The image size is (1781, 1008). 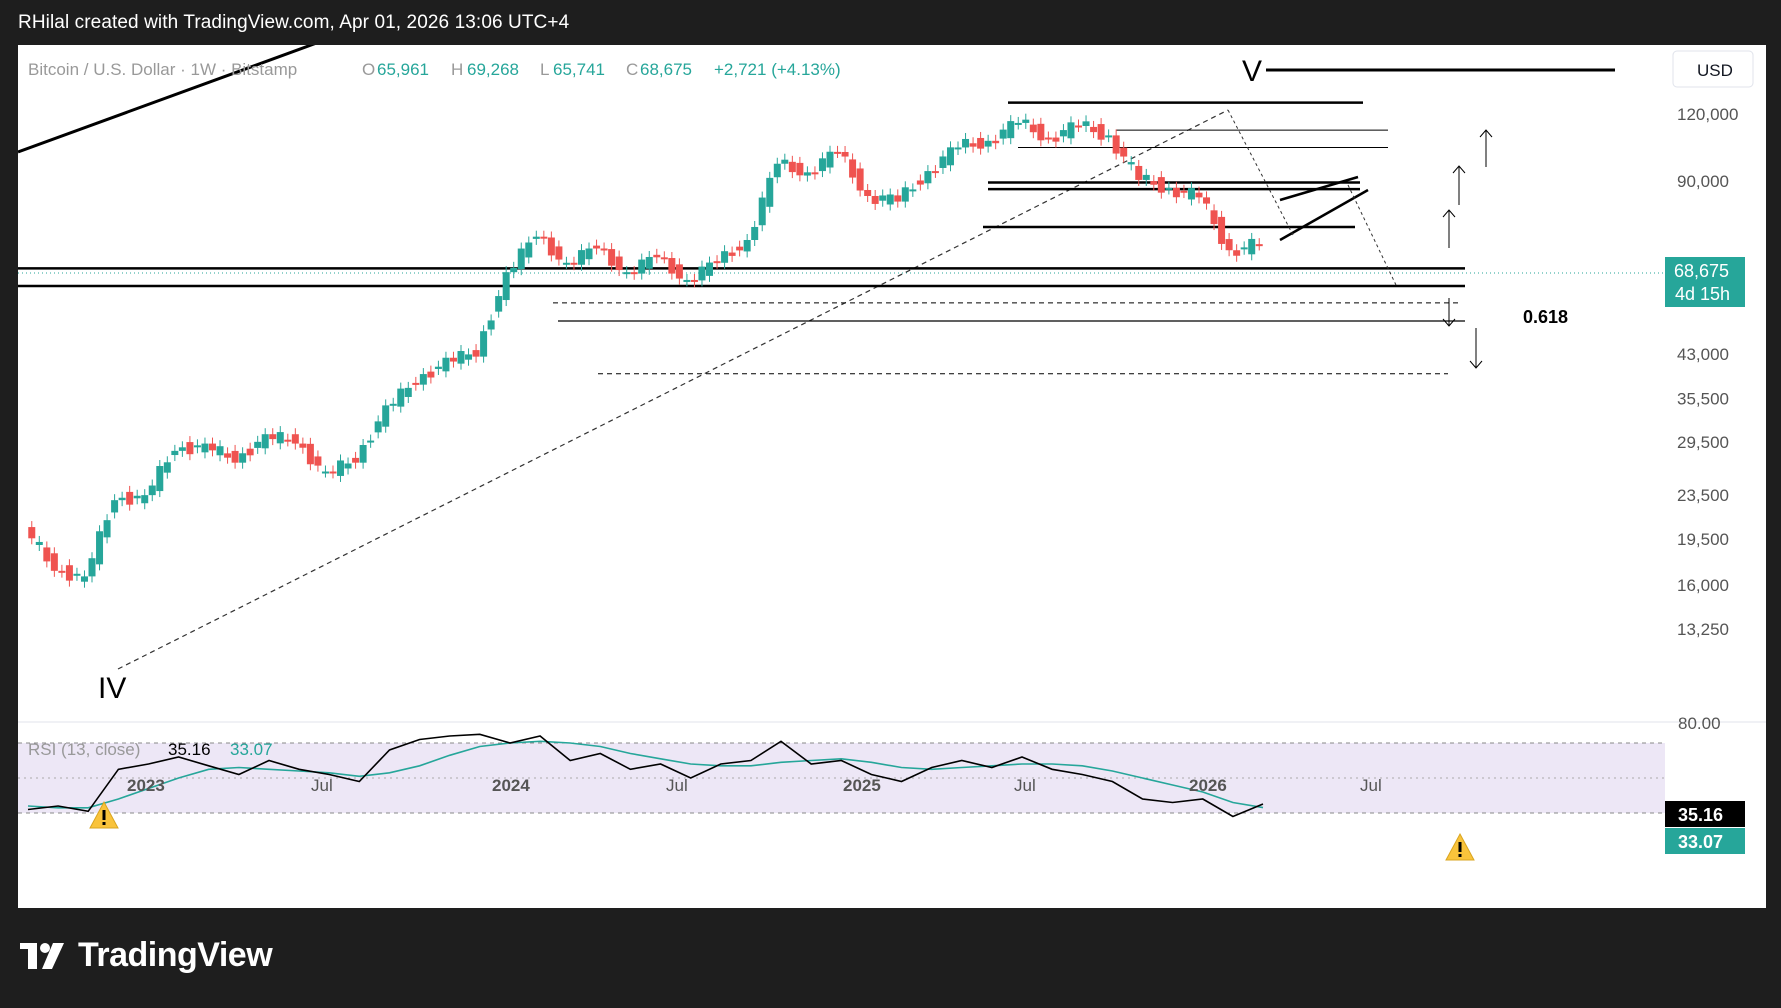 I want to click on wedge-upper-line, so click(x=1319, y=188).